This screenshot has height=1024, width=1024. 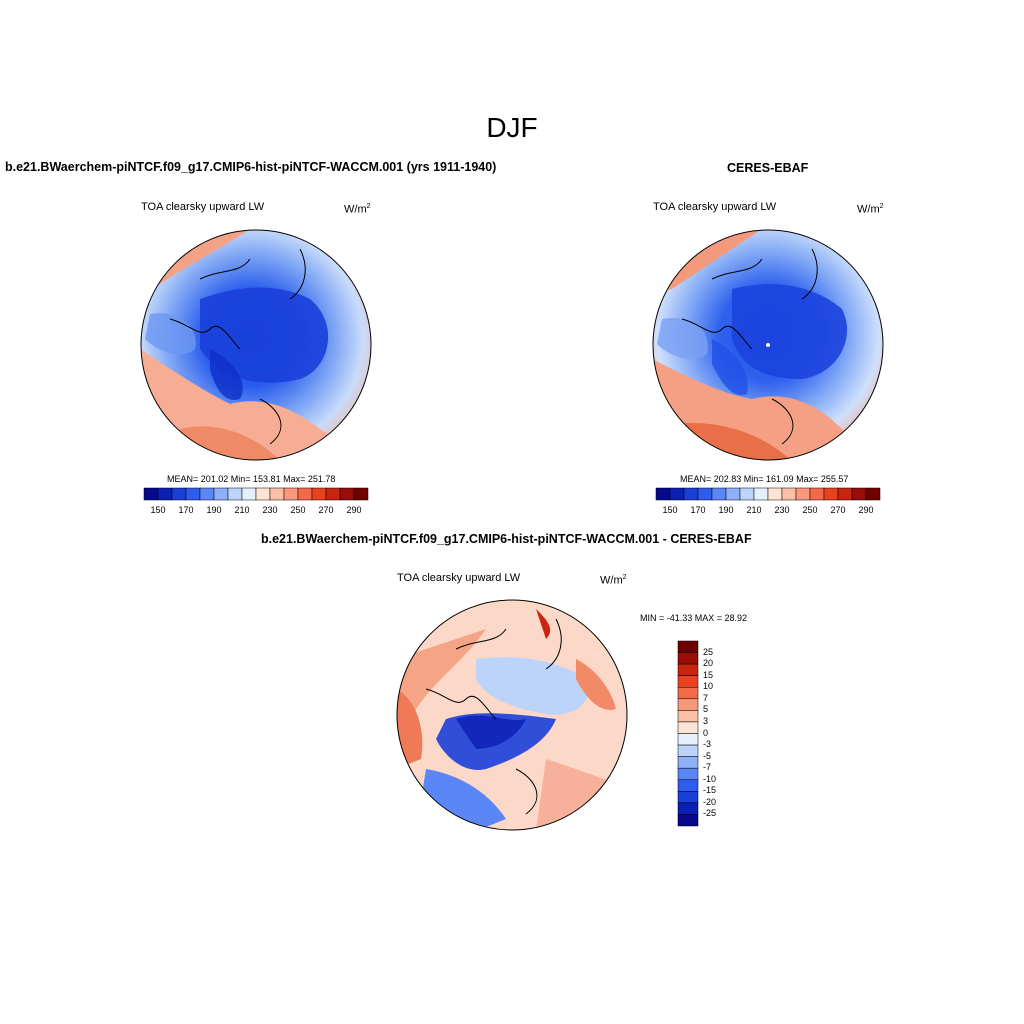 What do you see at coordinates (768, 511) in the screenshot?
I see `obs-colorbar-ticks: 150 170 190 210 230 250 270 290` at bounding box center [768, 511].